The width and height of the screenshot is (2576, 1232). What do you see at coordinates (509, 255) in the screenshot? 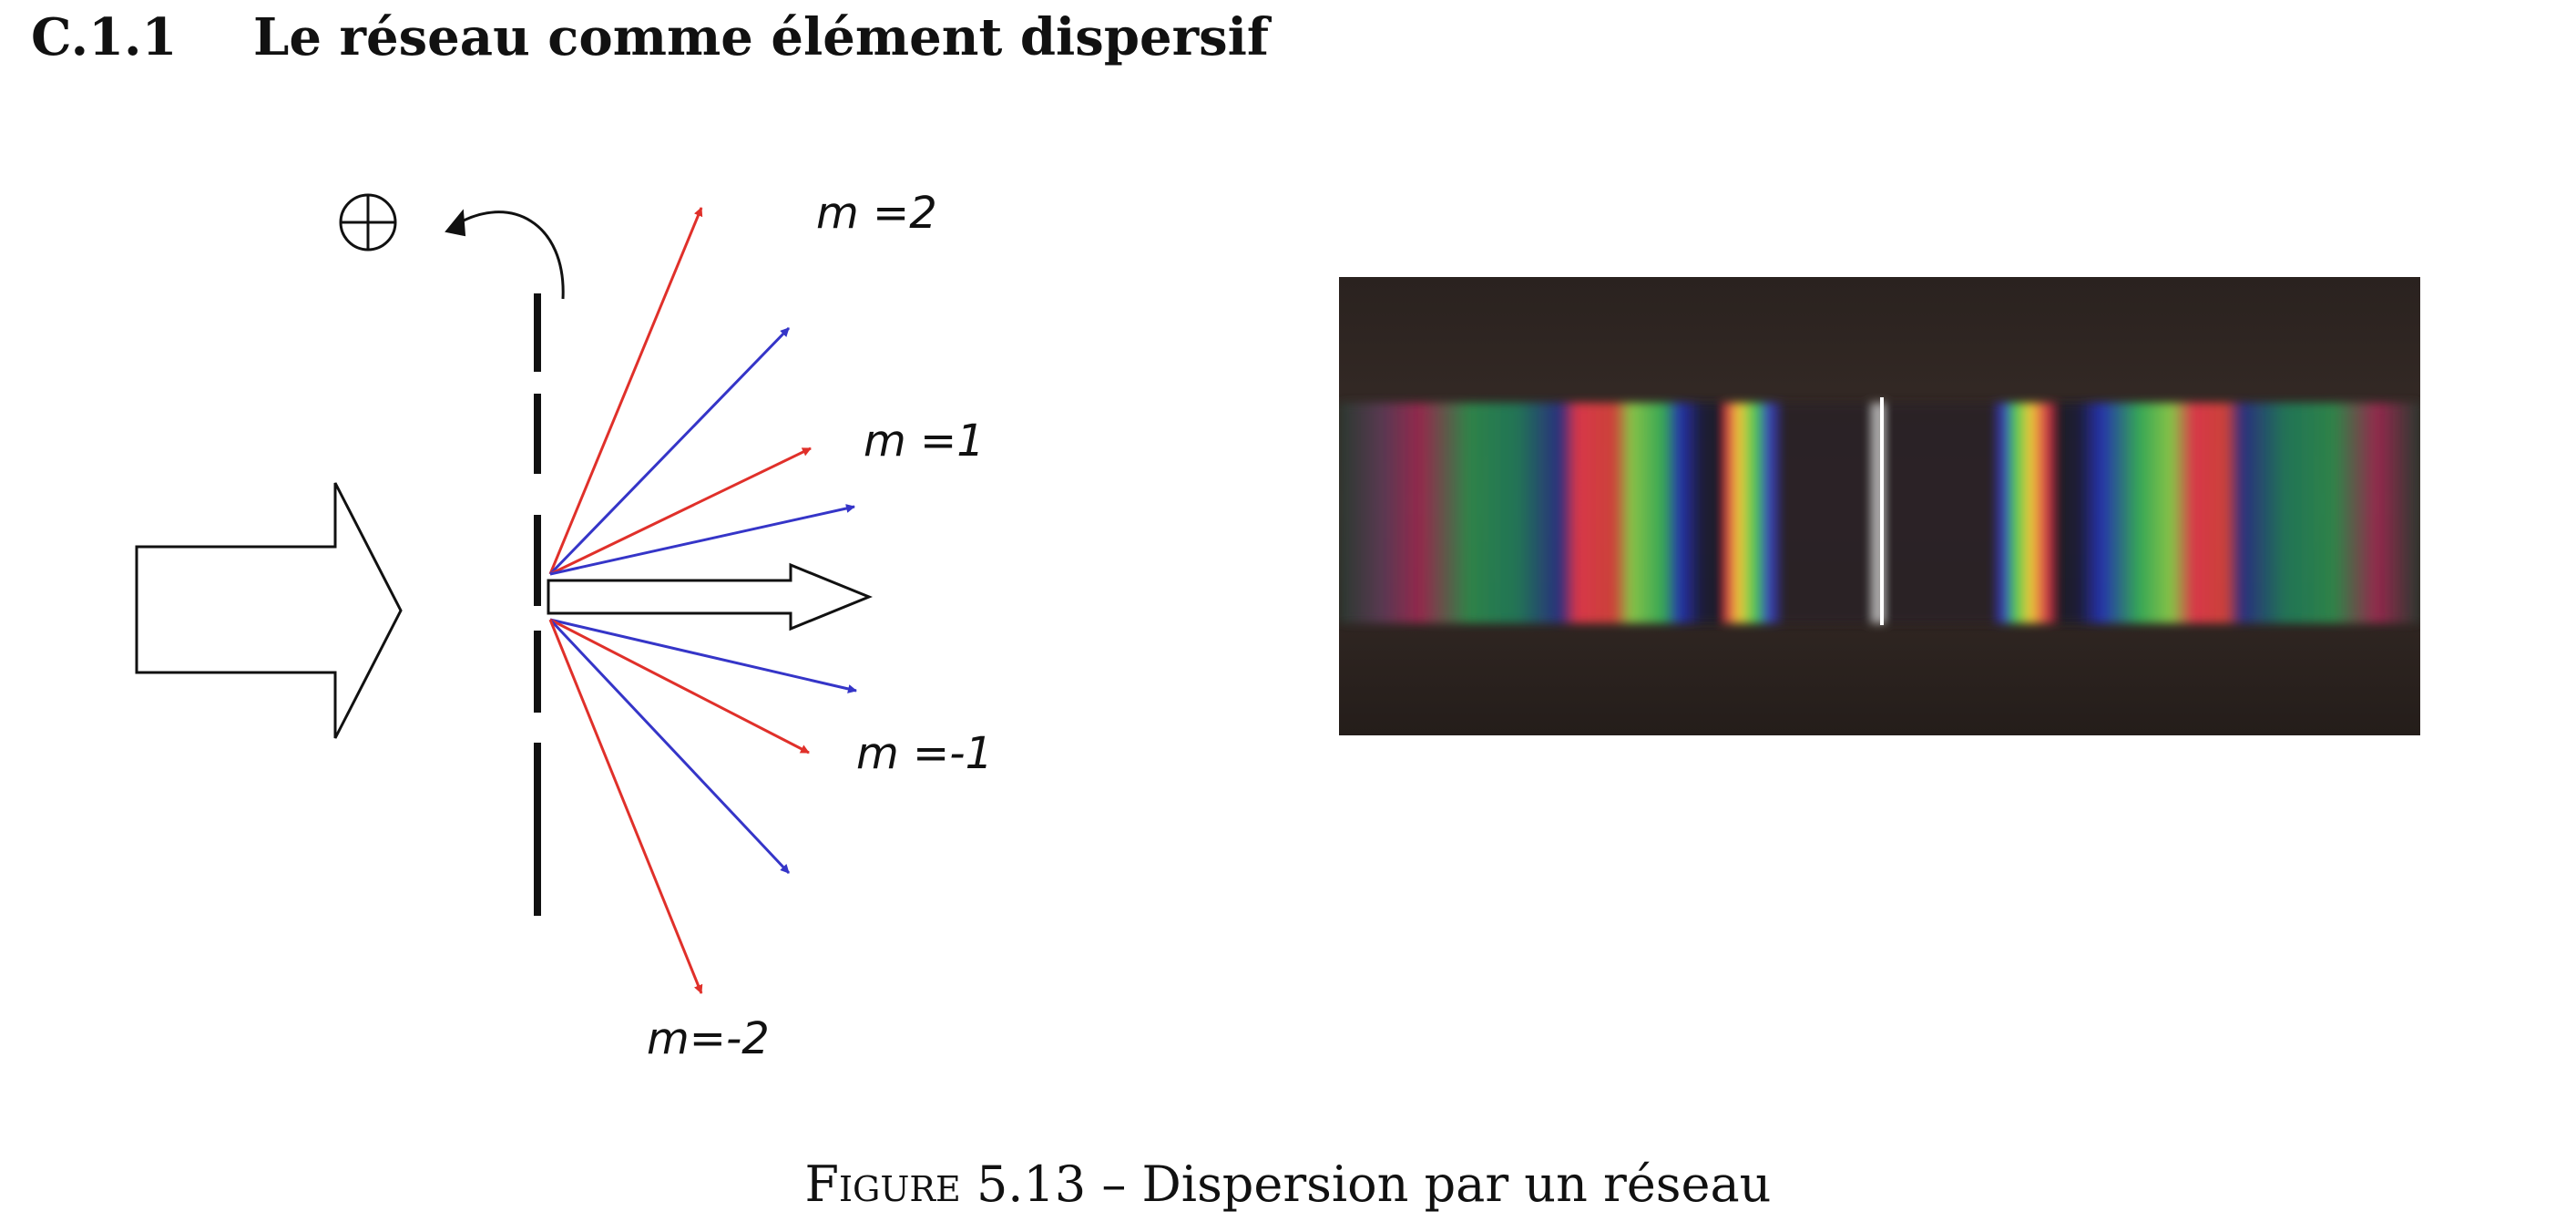
I see `rotation-arrow` at bounding box center [509, 255].